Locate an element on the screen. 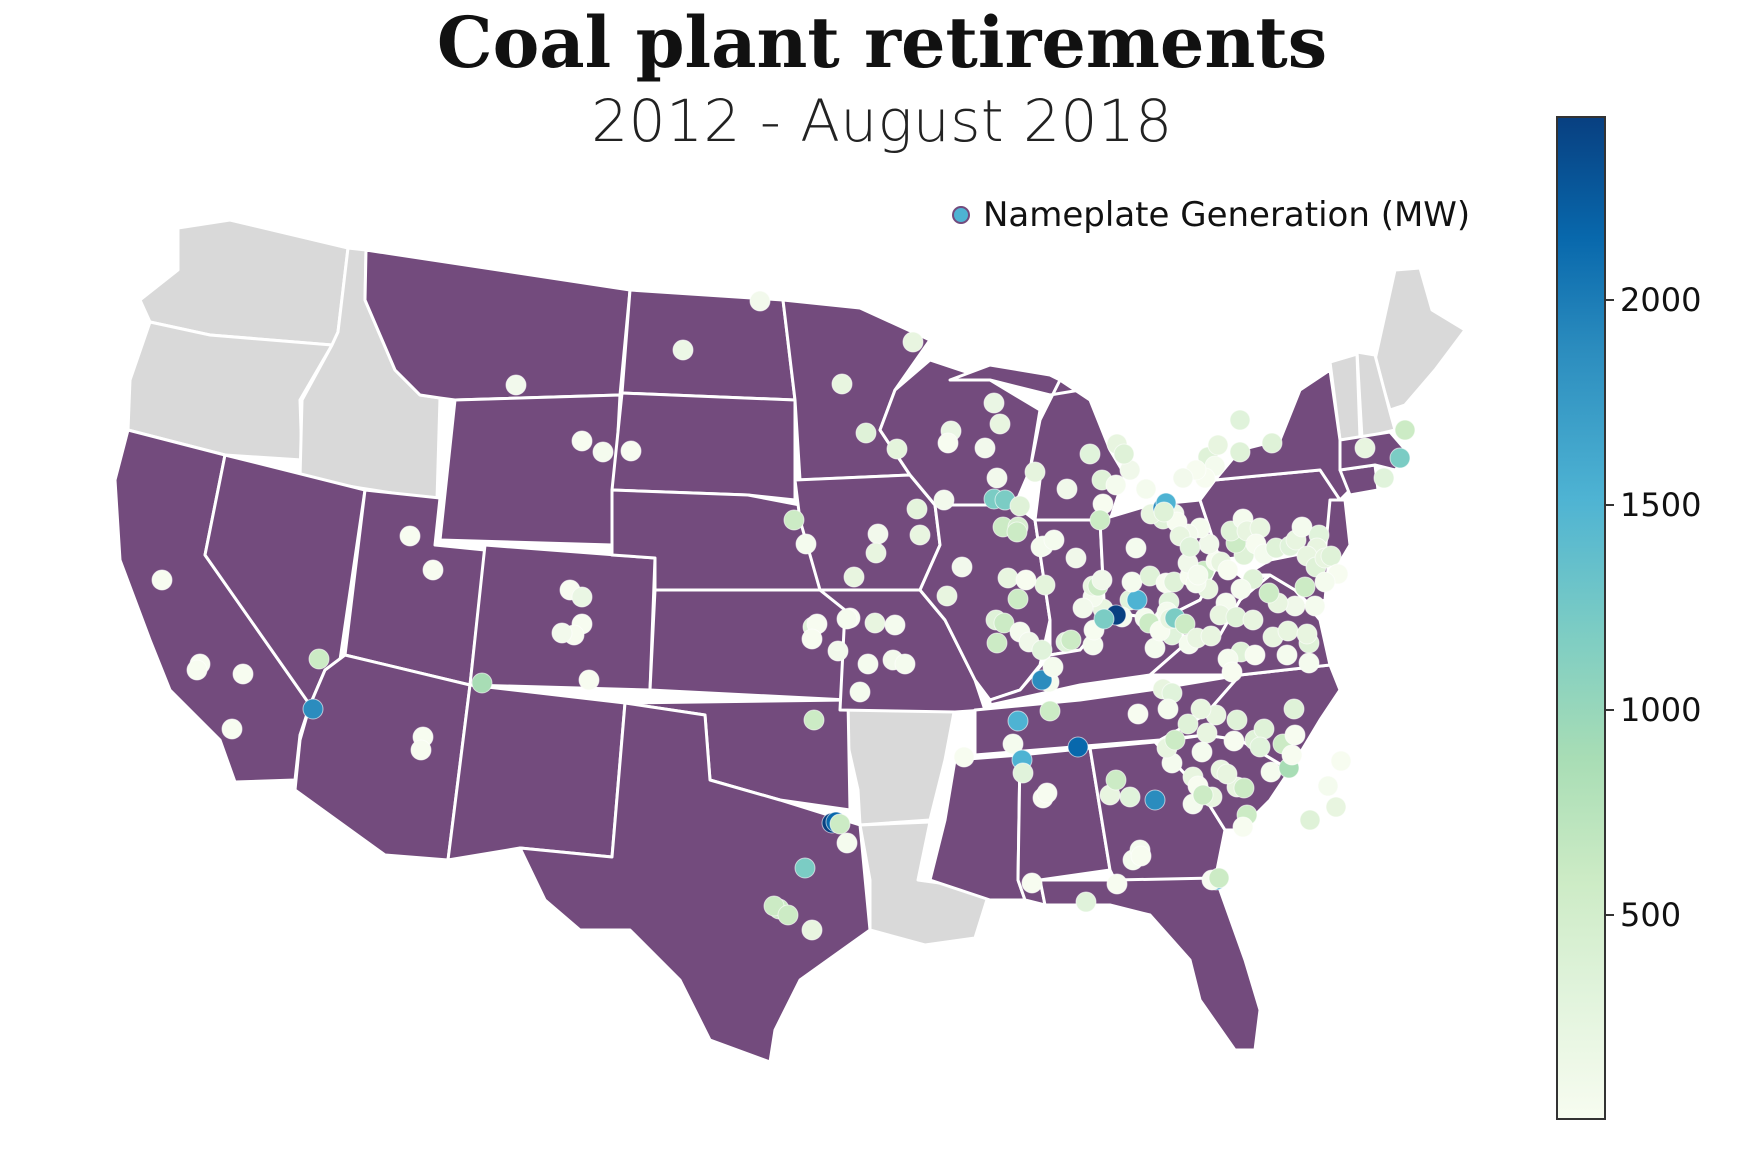 The width and height of the screenshot is (1764, 1149). state-florida is located at coordinates (1150, 964).